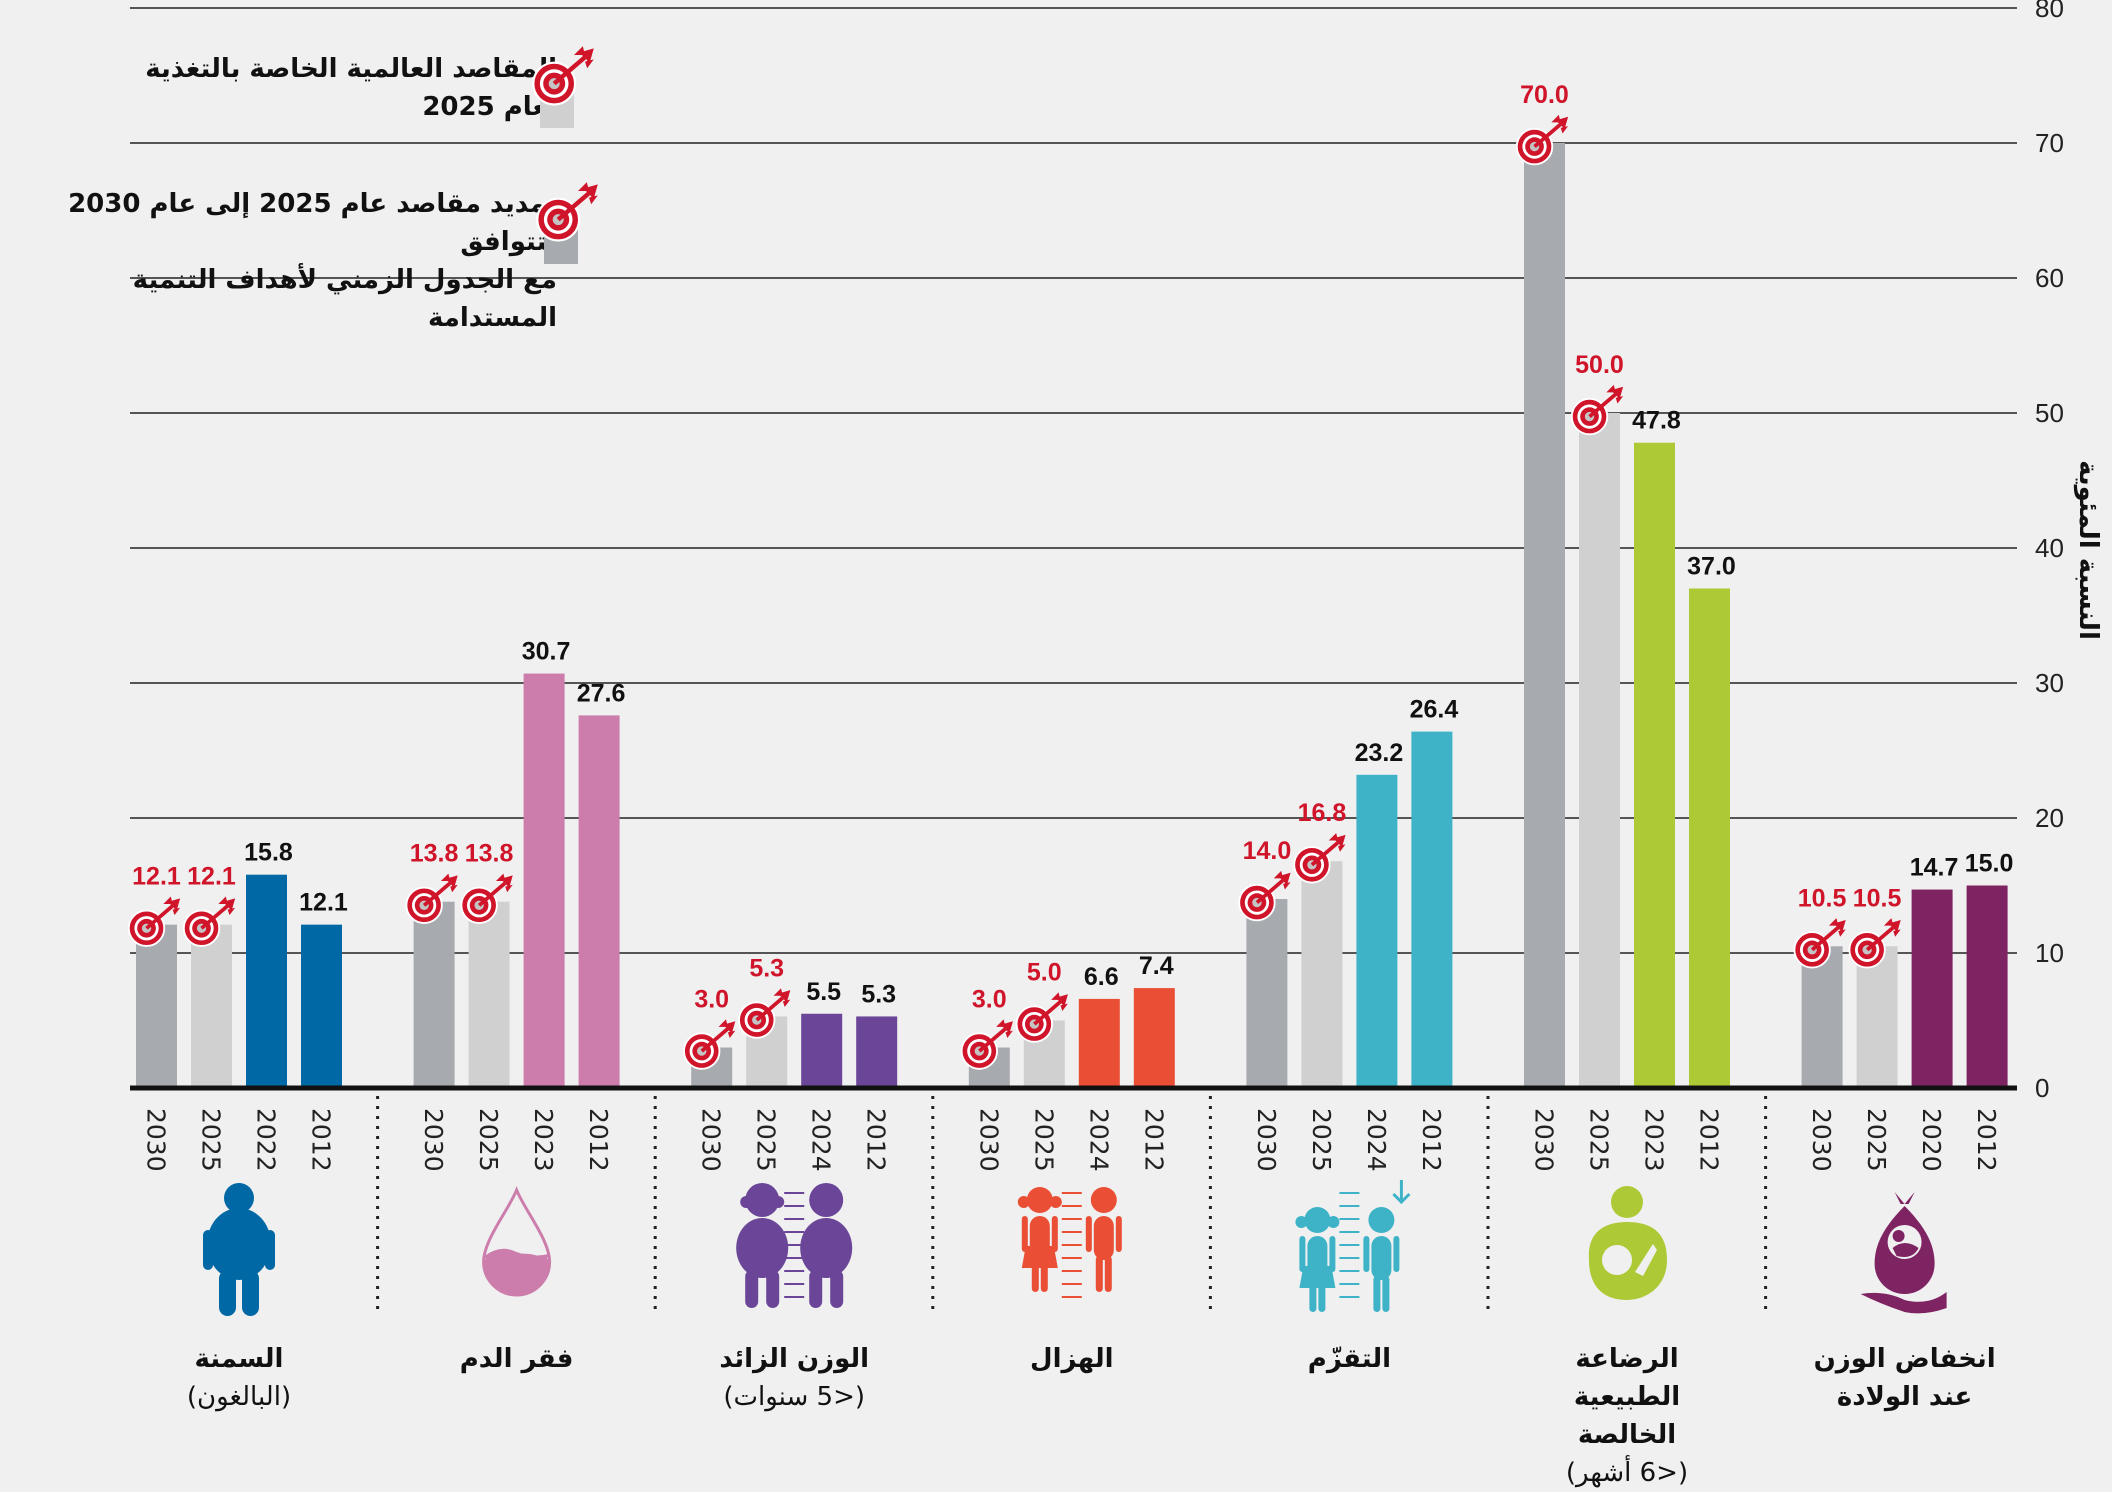 This screenshot has width=2112, height=1492. What do you see at coordinates (516, 1274) in the screenshot?
I see `blood-drop-icon-part` at bounding box center [516, 1274].